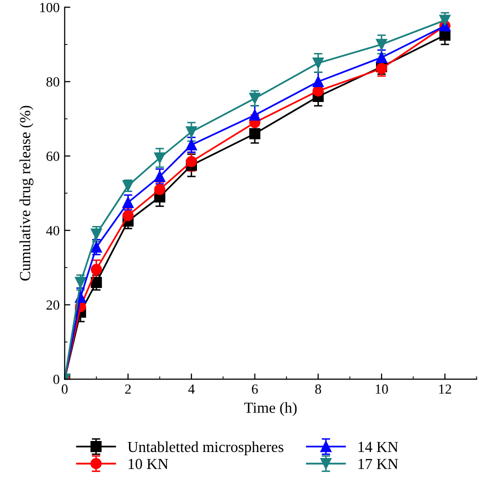 The width and height of the screenshot is (479, 483). I want to click on y-tick-label: 0, so click(56, 379).